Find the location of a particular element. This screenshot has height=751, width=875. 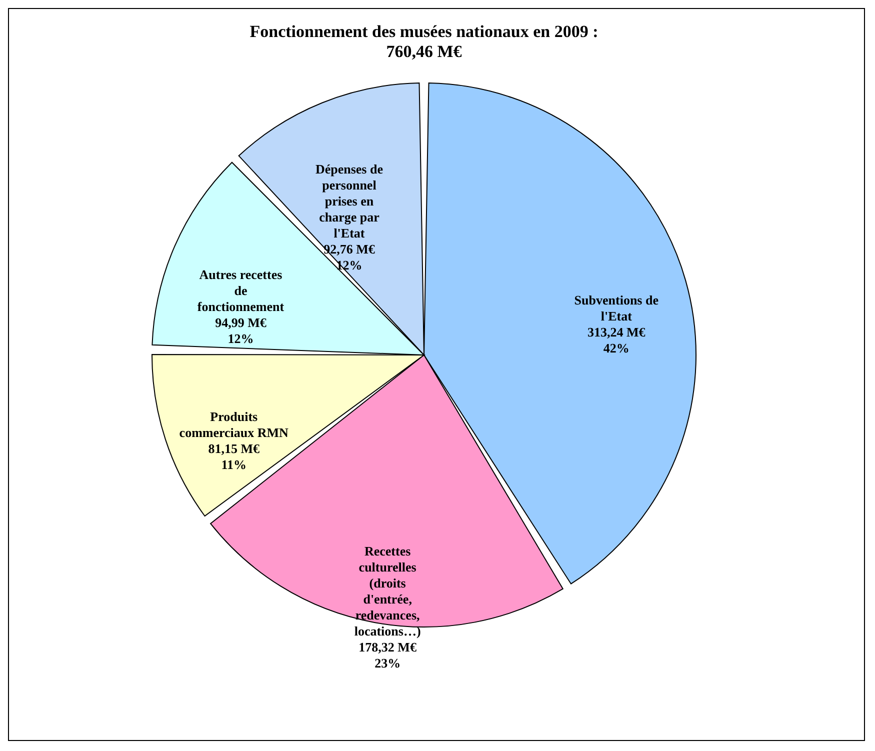

slice-label: Produits commerciaux RMN is located at coordinates (234, 424).